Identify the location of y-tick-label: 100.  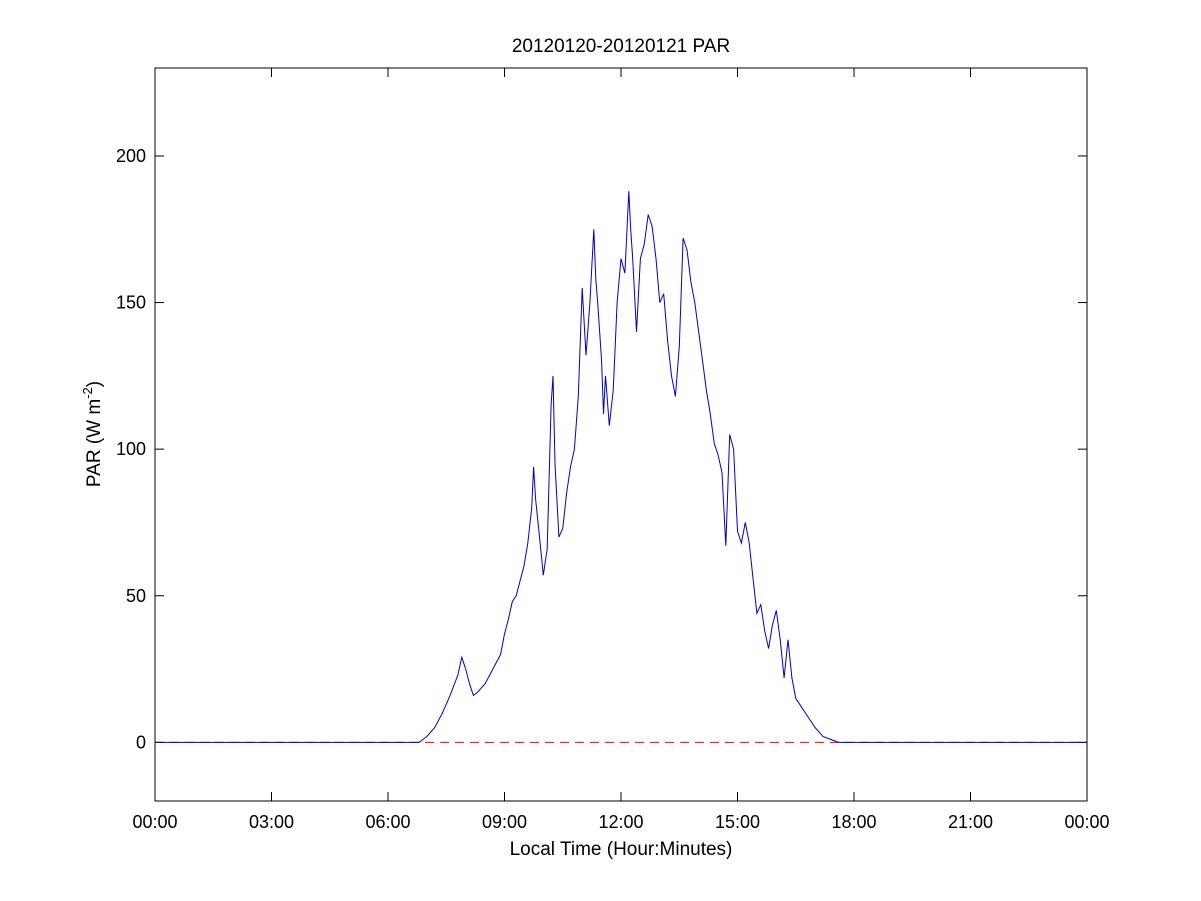
(131, 449).